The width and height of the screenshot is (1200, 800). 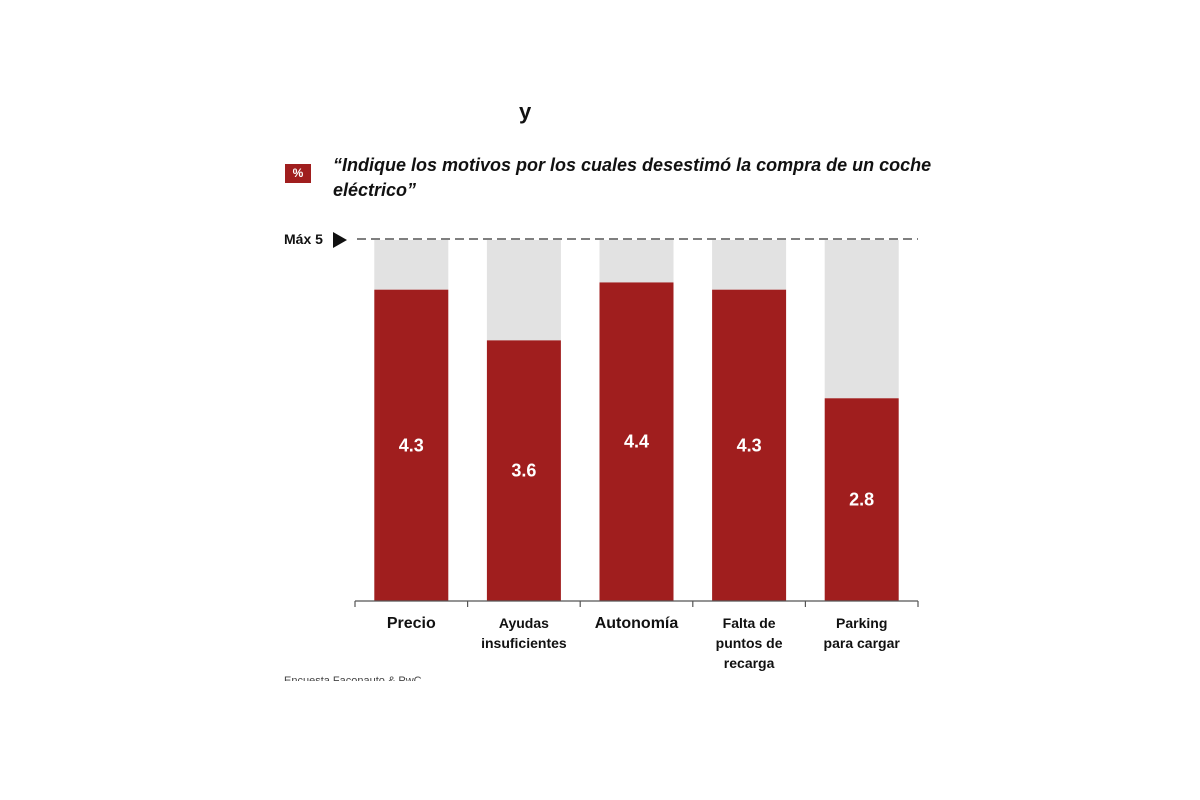 What do you see at coordinates (525, 111) in the screenshot?
I see `truncated-title-fragment: y` at bounding box center [525, 111].